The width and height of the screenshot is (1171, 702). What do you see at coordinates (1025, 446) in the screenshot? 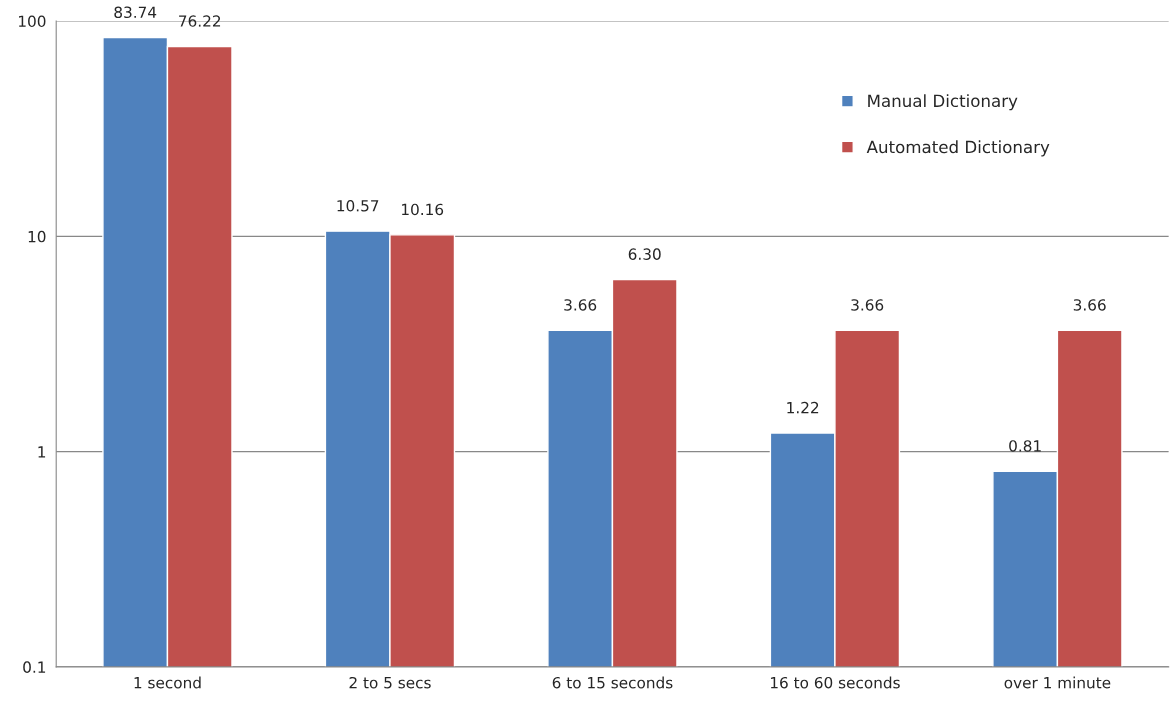
I see `text: 0.81` at bounding box center [1025, 446].